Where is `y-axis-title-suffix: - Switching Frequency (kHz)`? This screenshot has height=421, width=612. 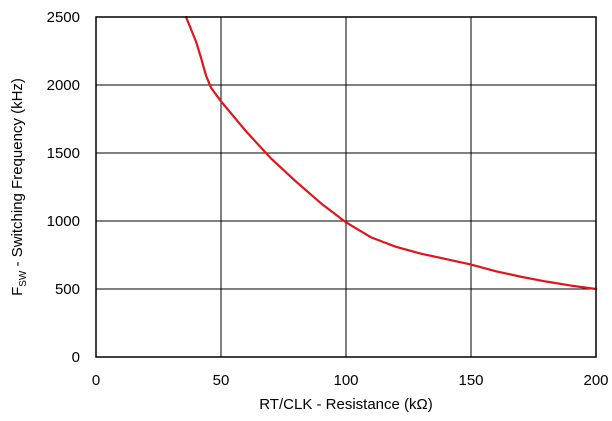 y-axis-title-suffix: - Switching Frequency (kHz) is located at coordinates (17, 174).